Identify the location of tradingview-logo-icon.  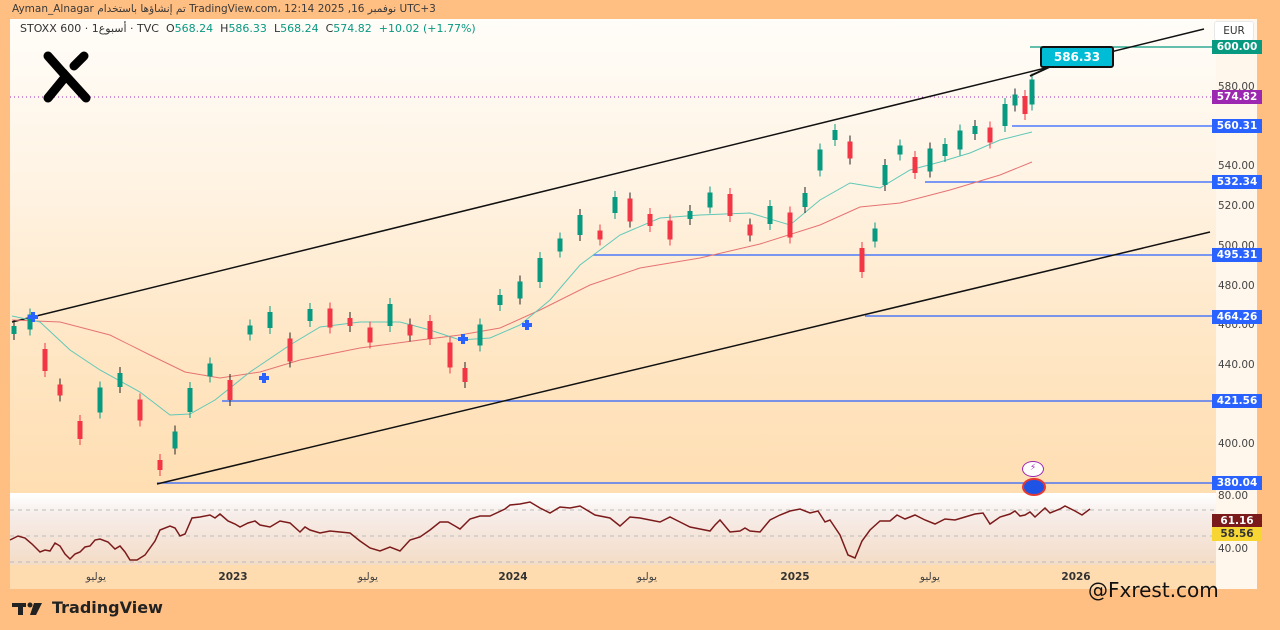
(27, 608).